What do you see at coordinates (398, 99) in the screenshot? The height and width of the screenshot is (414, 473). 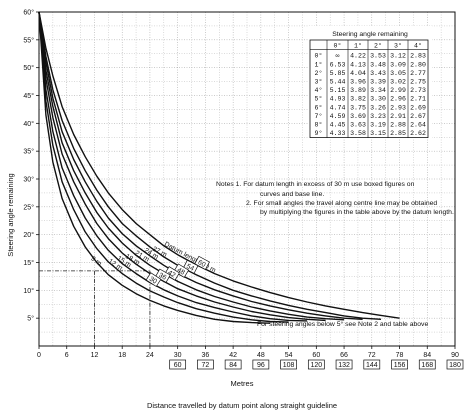 I see `table-cell: 2.96` at bounding box center [398, 99].